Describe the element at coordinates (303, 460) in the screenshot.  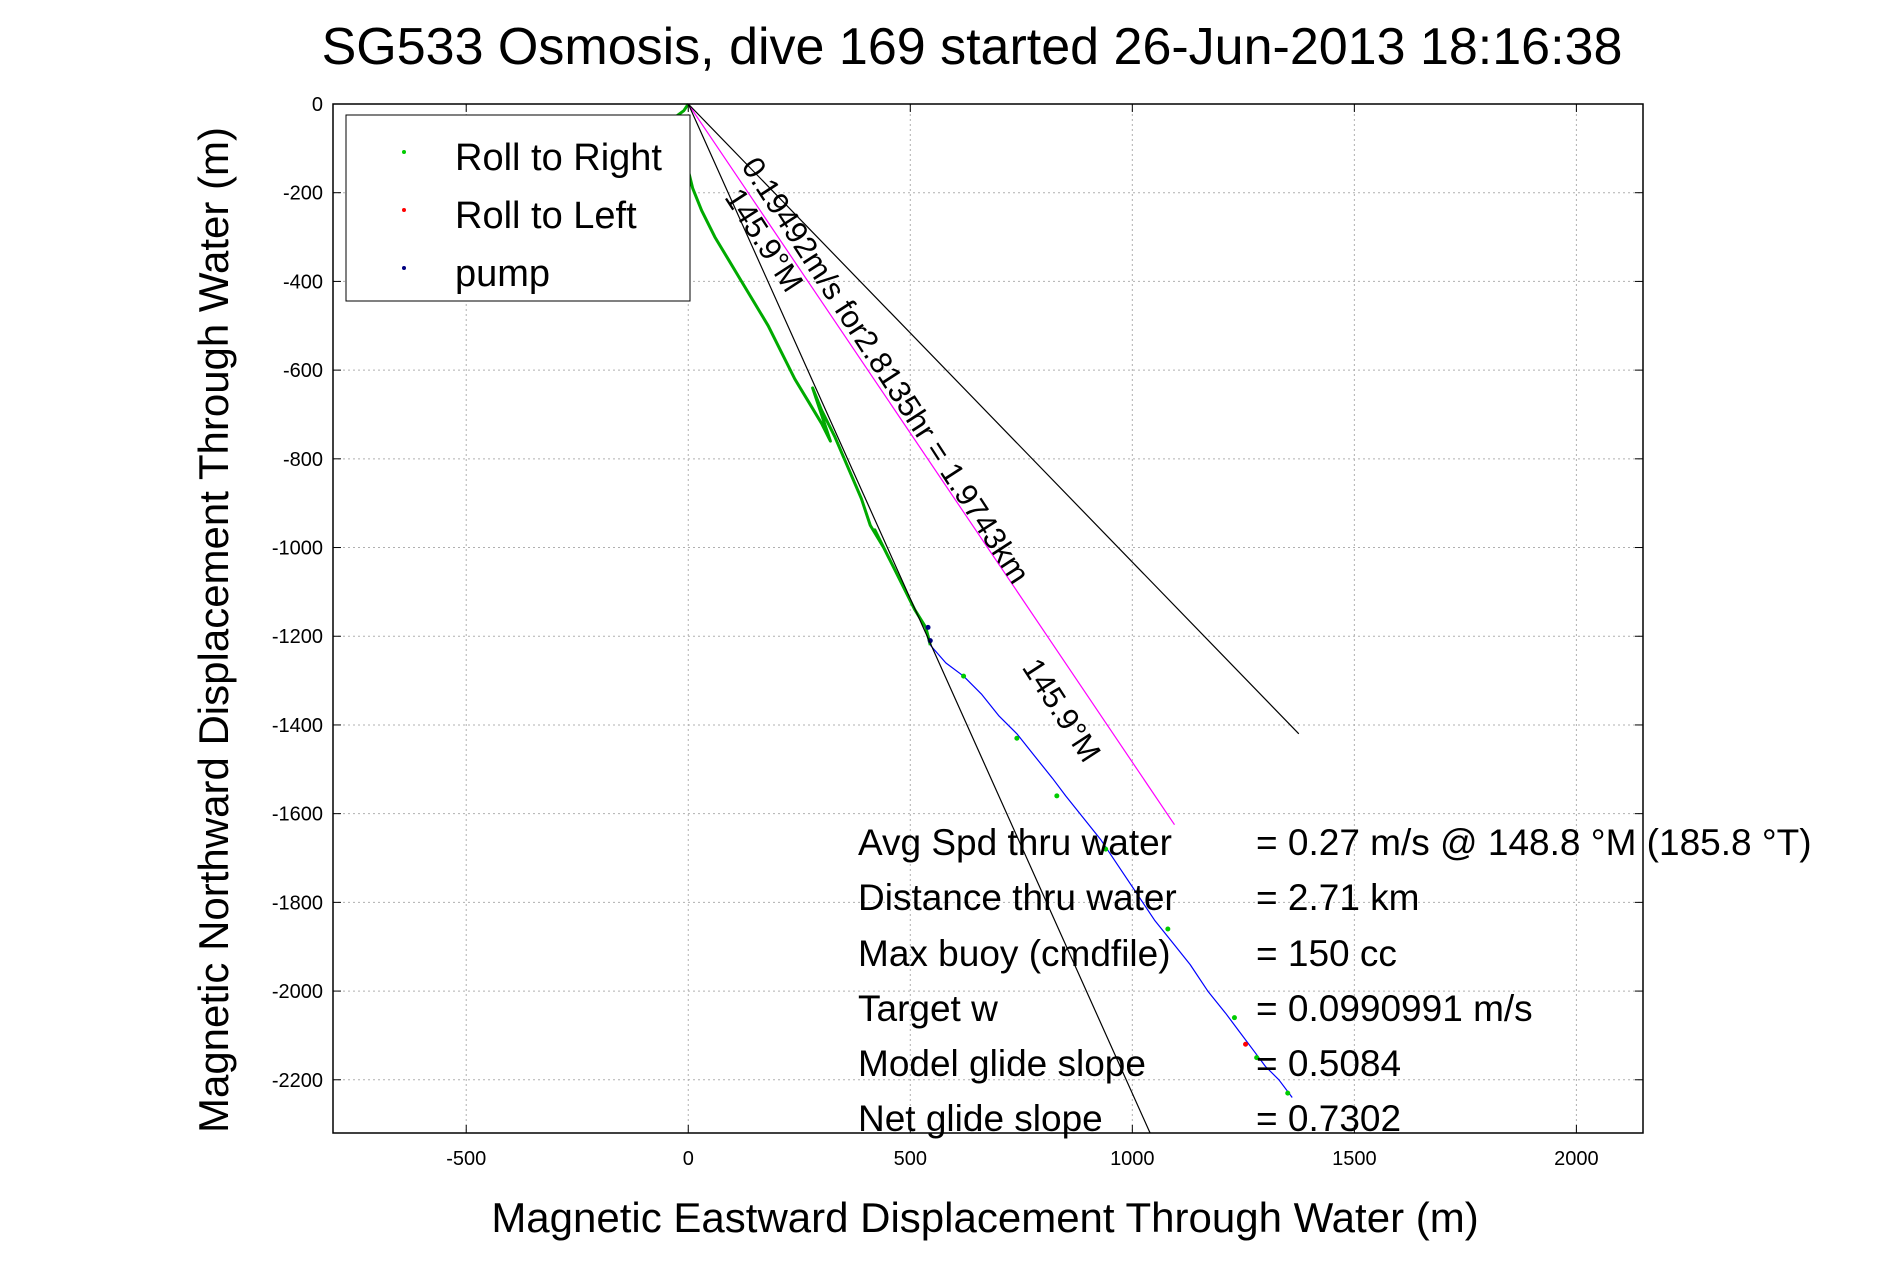
I see `y-tick-label: -800` at that location.